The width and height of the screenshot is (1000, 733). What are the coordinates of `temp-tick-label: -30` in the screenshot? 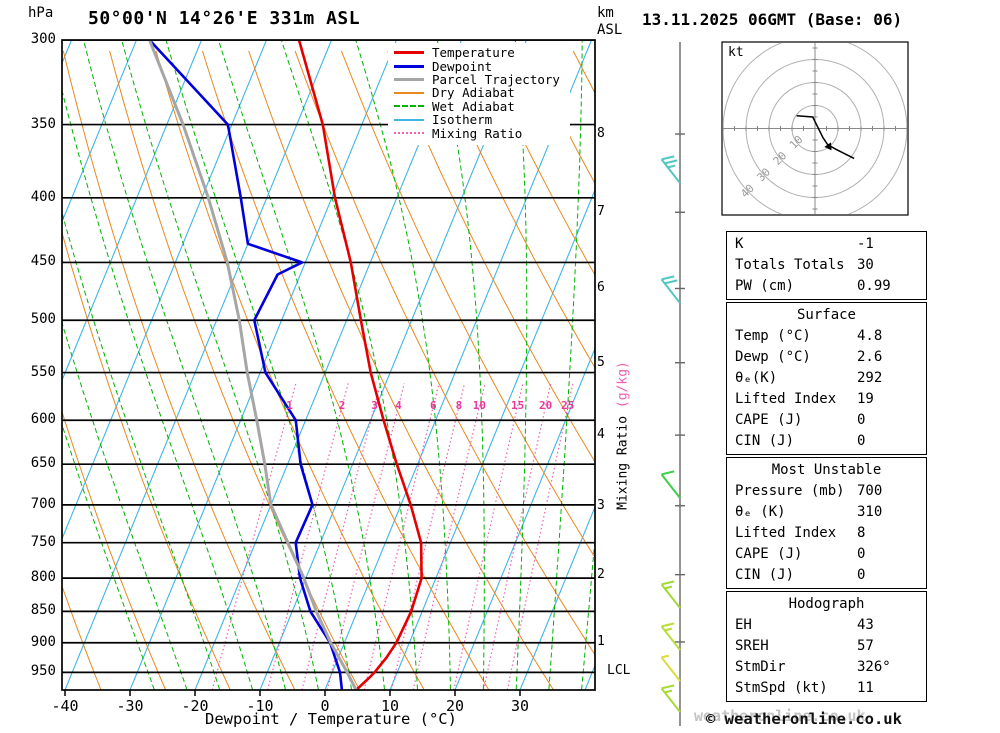 It's located at (130, 706).